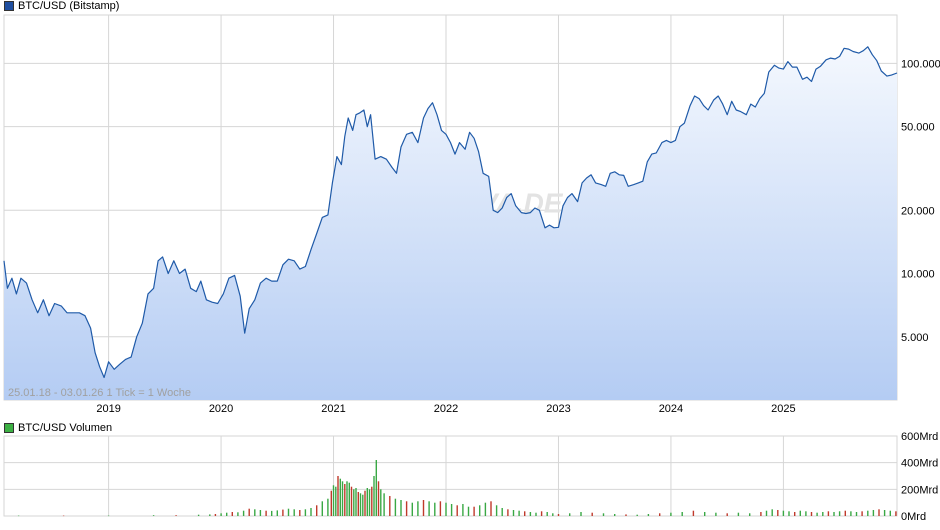 This screenshot has height=530, width=940. What do you see at coordinates (920, 64) in the screenshot?
I see `y-tick-label: 100.000` at bounding box center [920, 64].